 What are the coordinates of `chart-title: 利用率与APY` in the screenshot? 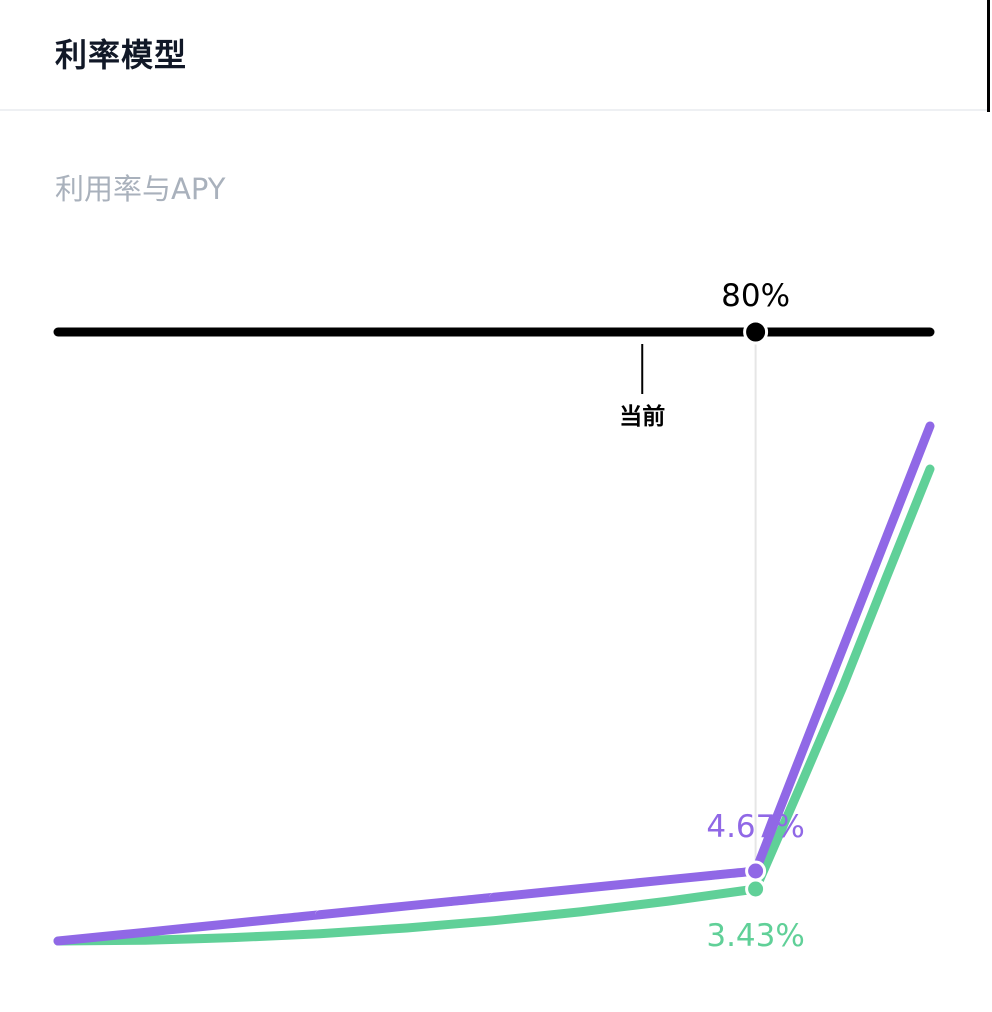 It's located at (140, 189).